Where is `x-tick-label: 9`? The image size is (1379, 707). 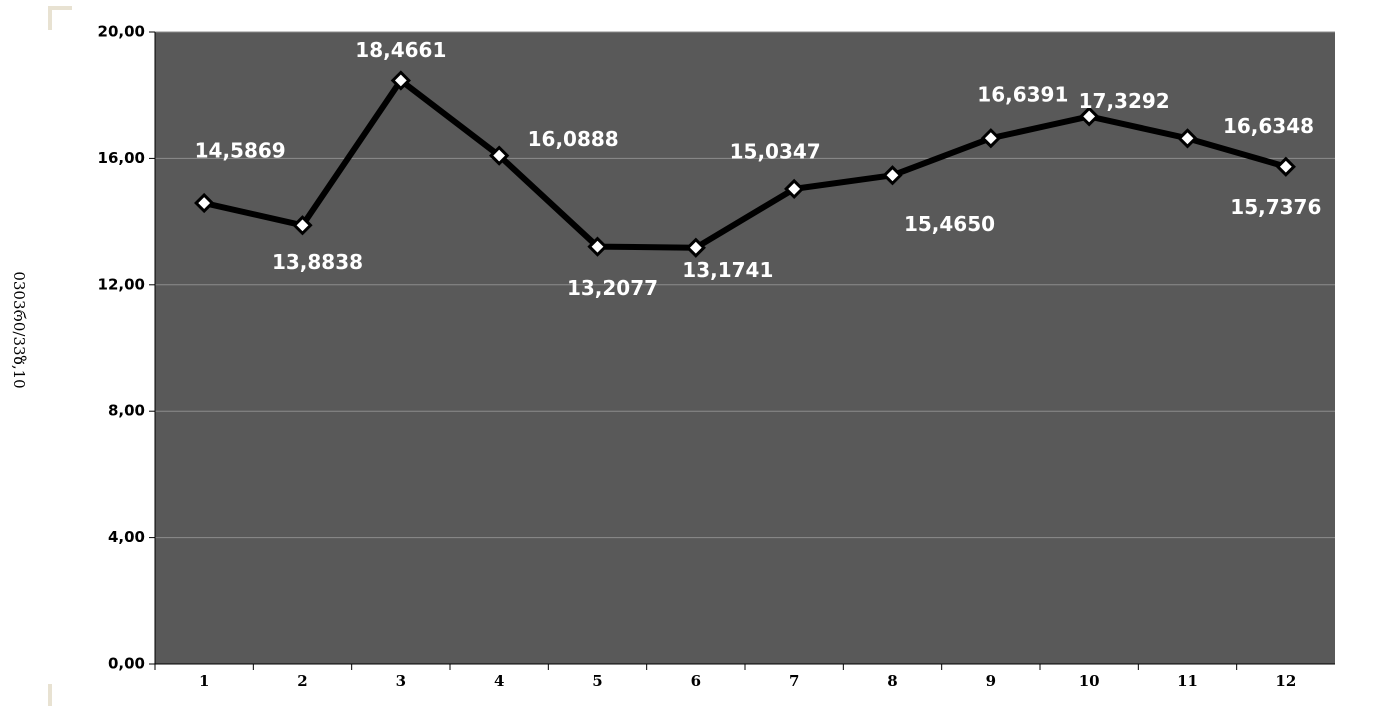
x-tick-label: 9 is located at coordinates (991, 681).